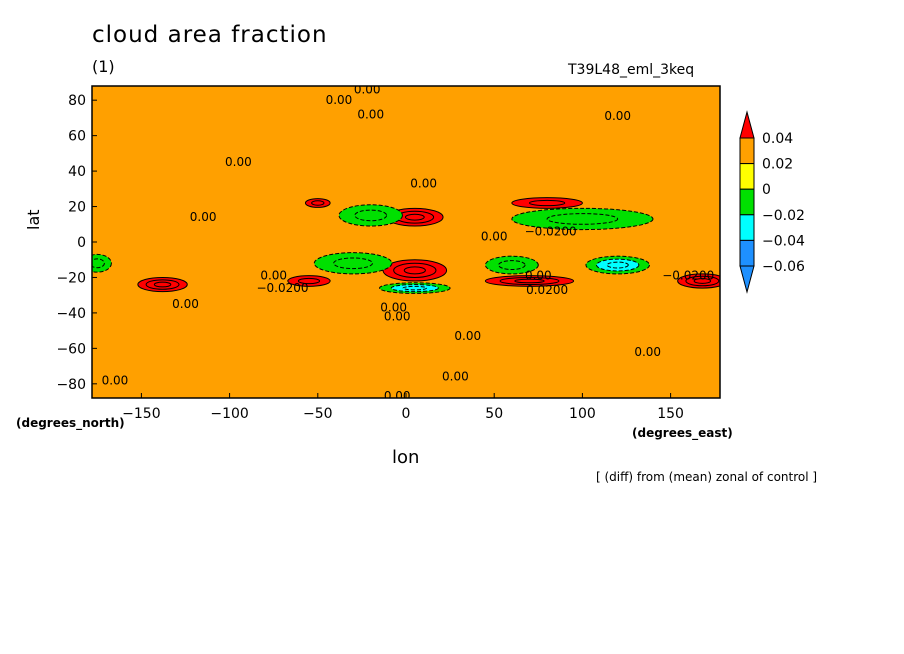 The image size is (904, 654). I want to click on y-tick-label: 60, so click(77, 137).